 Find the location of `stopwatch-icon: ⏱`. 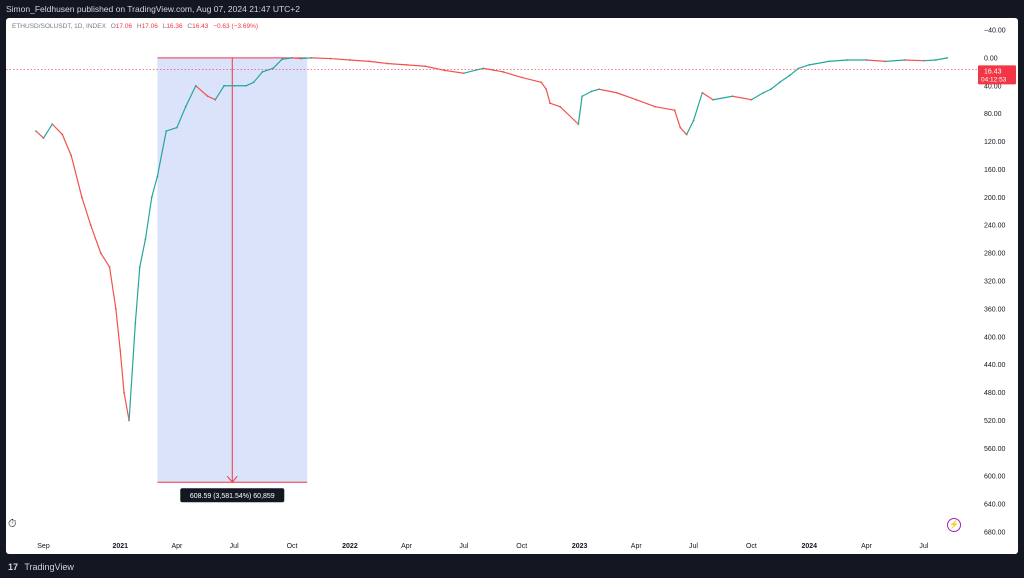

stopwatch-icon: ⏱ is located at coordinates (12, 524).